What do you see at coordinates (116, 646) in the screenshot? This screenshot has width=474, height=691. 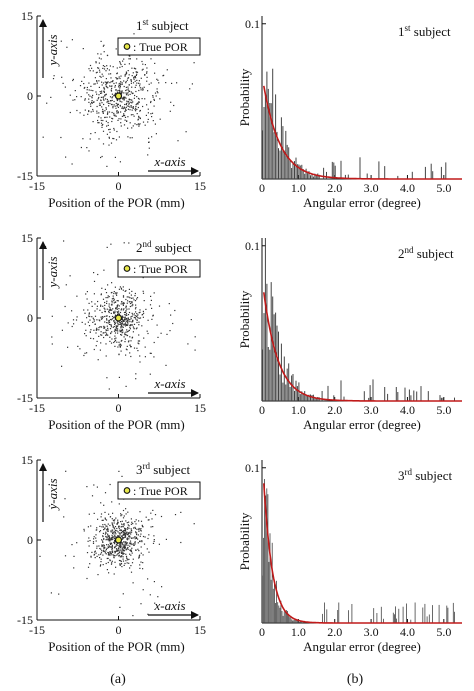 I see `x-axis-label: Position of the POR (mm)` at bounding box center [116, 646].